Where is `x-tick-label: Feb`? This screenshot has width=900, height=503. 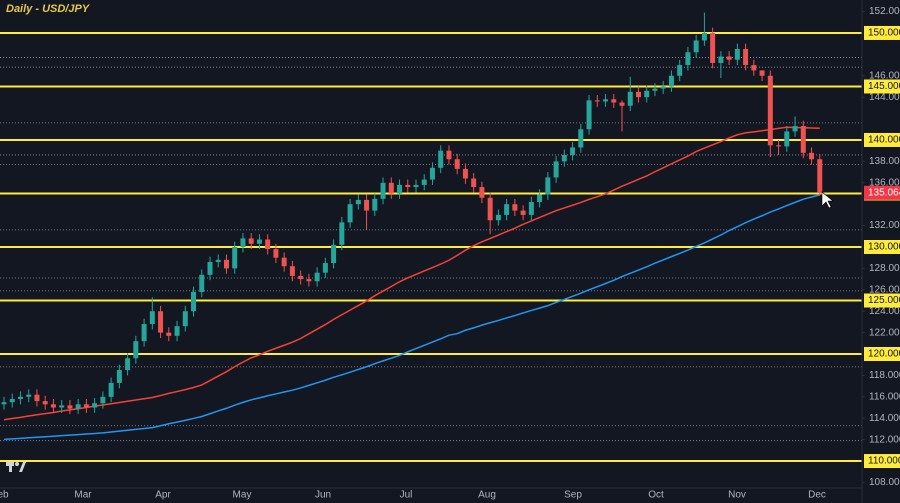 x-tick-label: Feb is located at coordinates (4, 495).